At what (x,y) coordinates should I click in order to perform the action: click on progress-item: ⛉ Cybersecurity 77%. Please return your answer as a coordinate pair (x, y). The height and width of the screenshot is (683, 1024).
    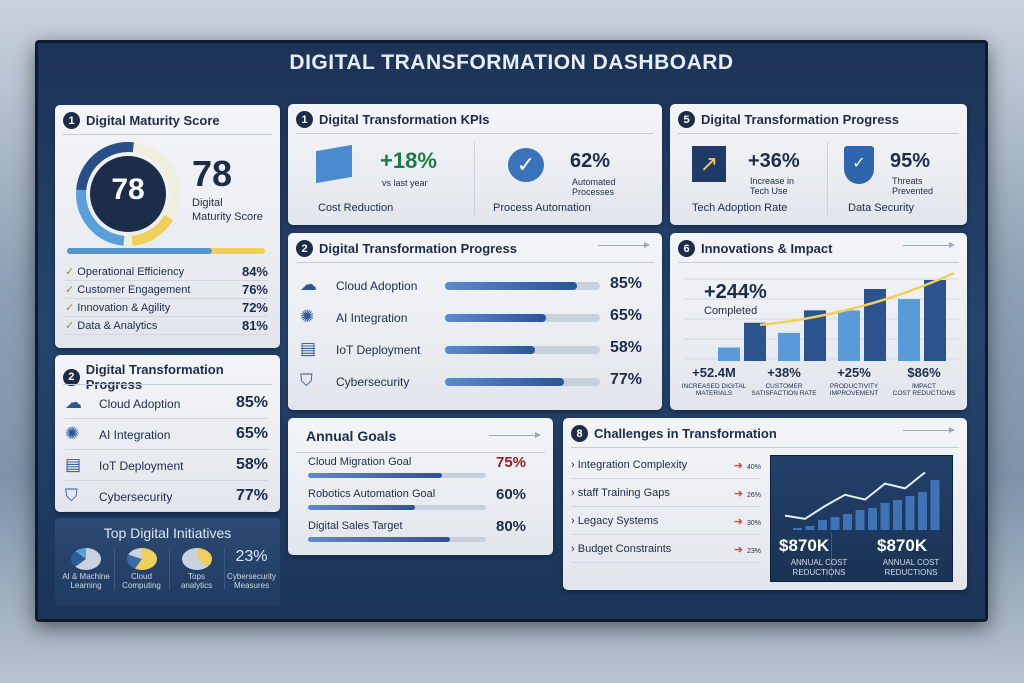
    Looking at the image, I should click on (475, 382).